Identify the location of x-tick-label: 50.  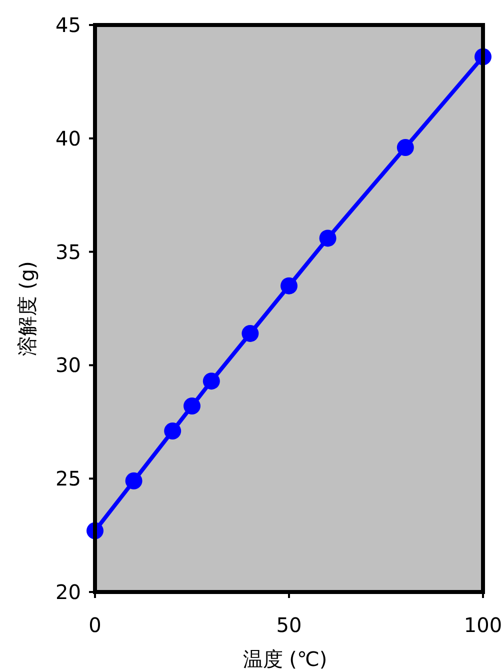
(289, 625).